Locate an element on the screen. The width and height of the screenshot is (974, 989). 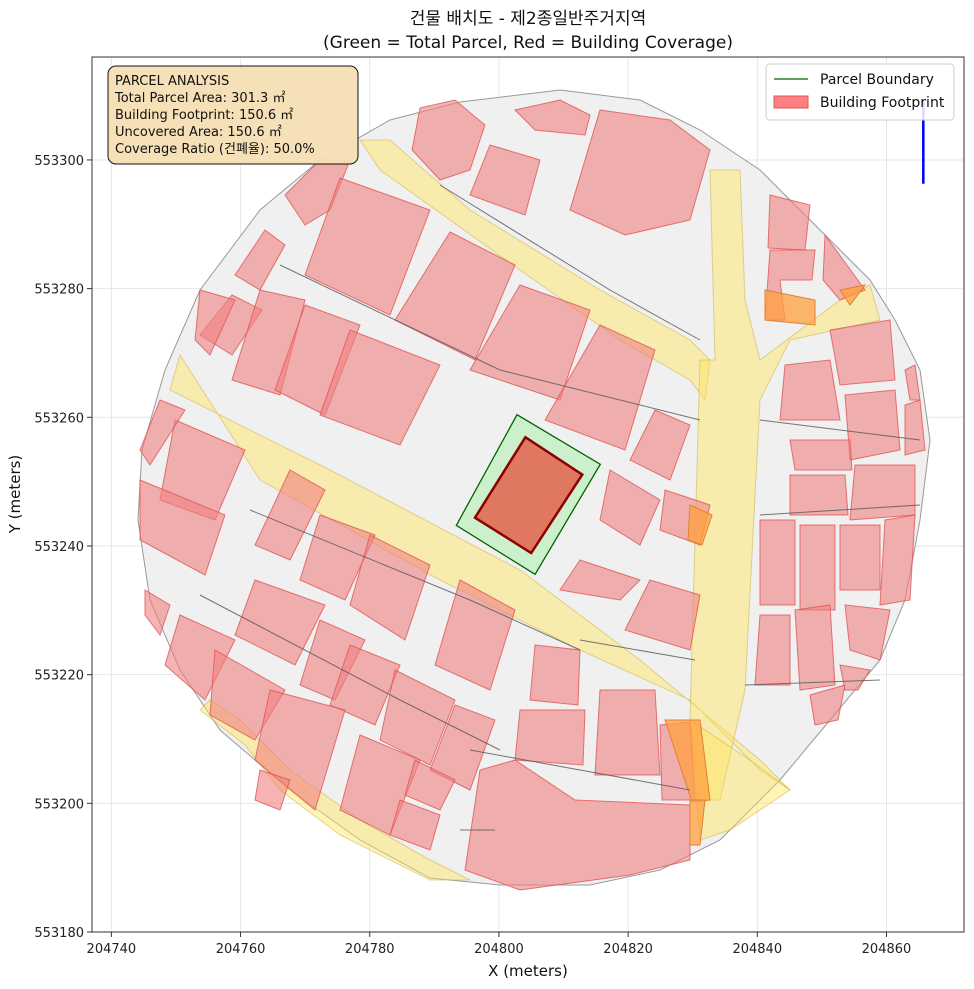
x-tick-label: 204840 is located at coordinates (757, 949).